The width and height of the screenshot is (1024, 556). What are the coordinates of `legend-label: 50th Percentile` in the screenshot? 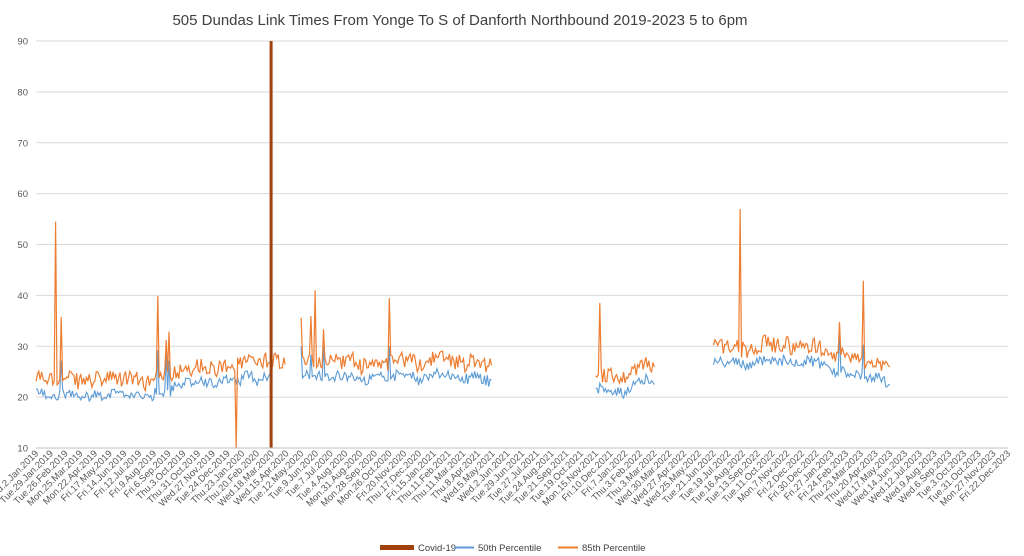 It's located at (509, 548).